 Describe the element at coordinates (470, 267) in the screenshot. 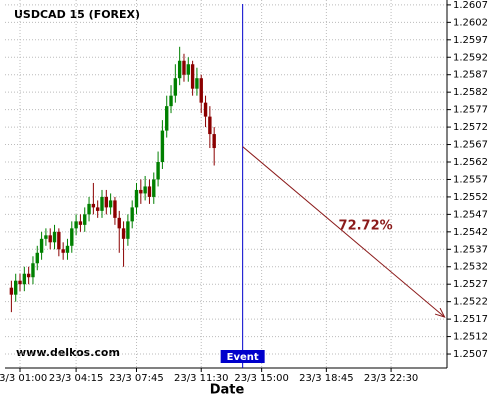

I see `y-tick-label: 1.2532` at that location.